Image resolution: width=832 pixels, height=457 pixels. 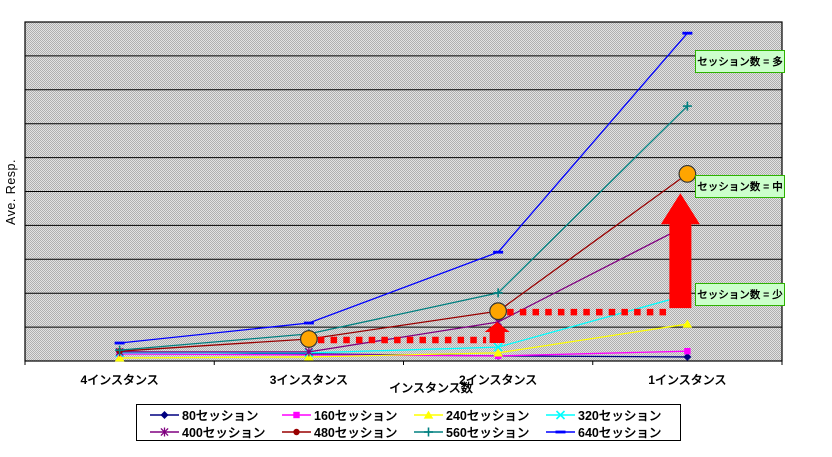 I want to click on legend-item-0: 80セッション, so click(x=216, y=415).